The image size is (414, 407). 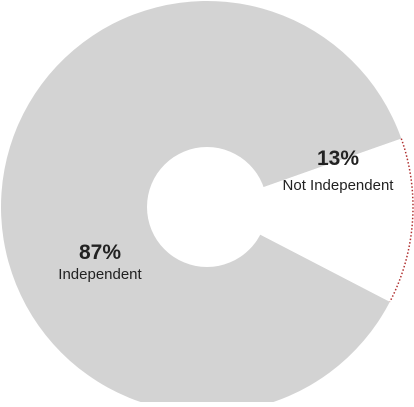 What do you see at coordinates (338, 158) in the screenshot?
I see `not-independent-percent-label: 13%` at bounding box center [338, 158].